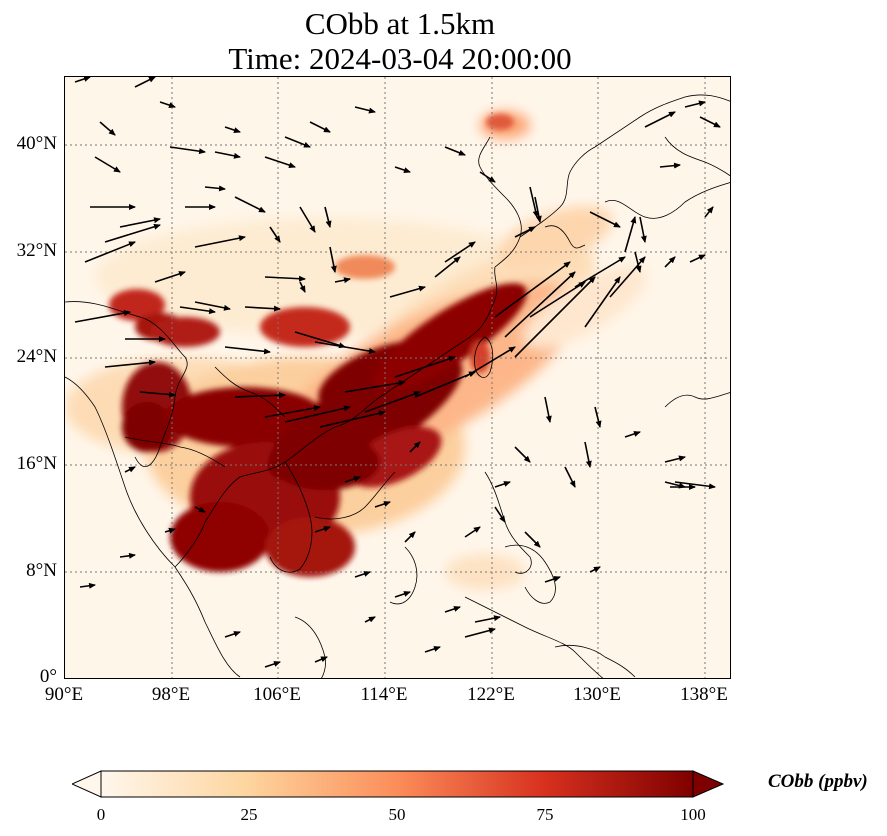 This screenshot has width=887, height=836. What do you see at coordinates (101, 814) in the screenshot?
I see `colorbar-tick-label: 0` at bounding box center [101, 814].